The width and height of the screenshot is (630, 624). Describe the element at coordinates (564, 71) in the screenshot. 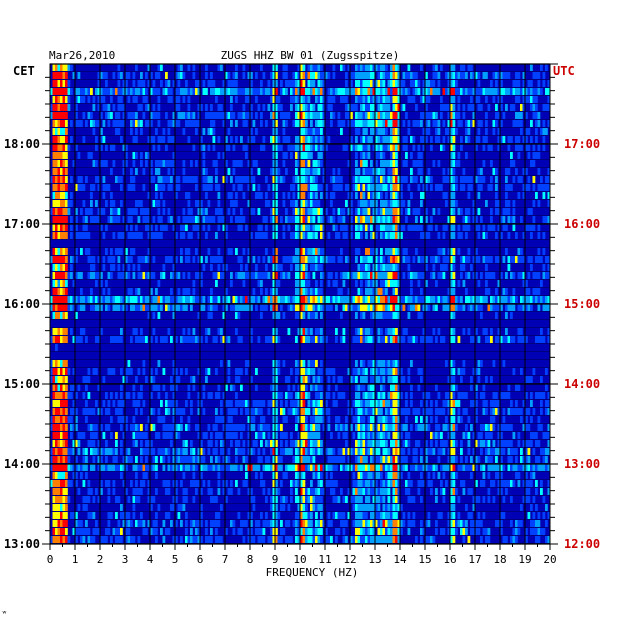

I see `utc-label: UTC` at that location.